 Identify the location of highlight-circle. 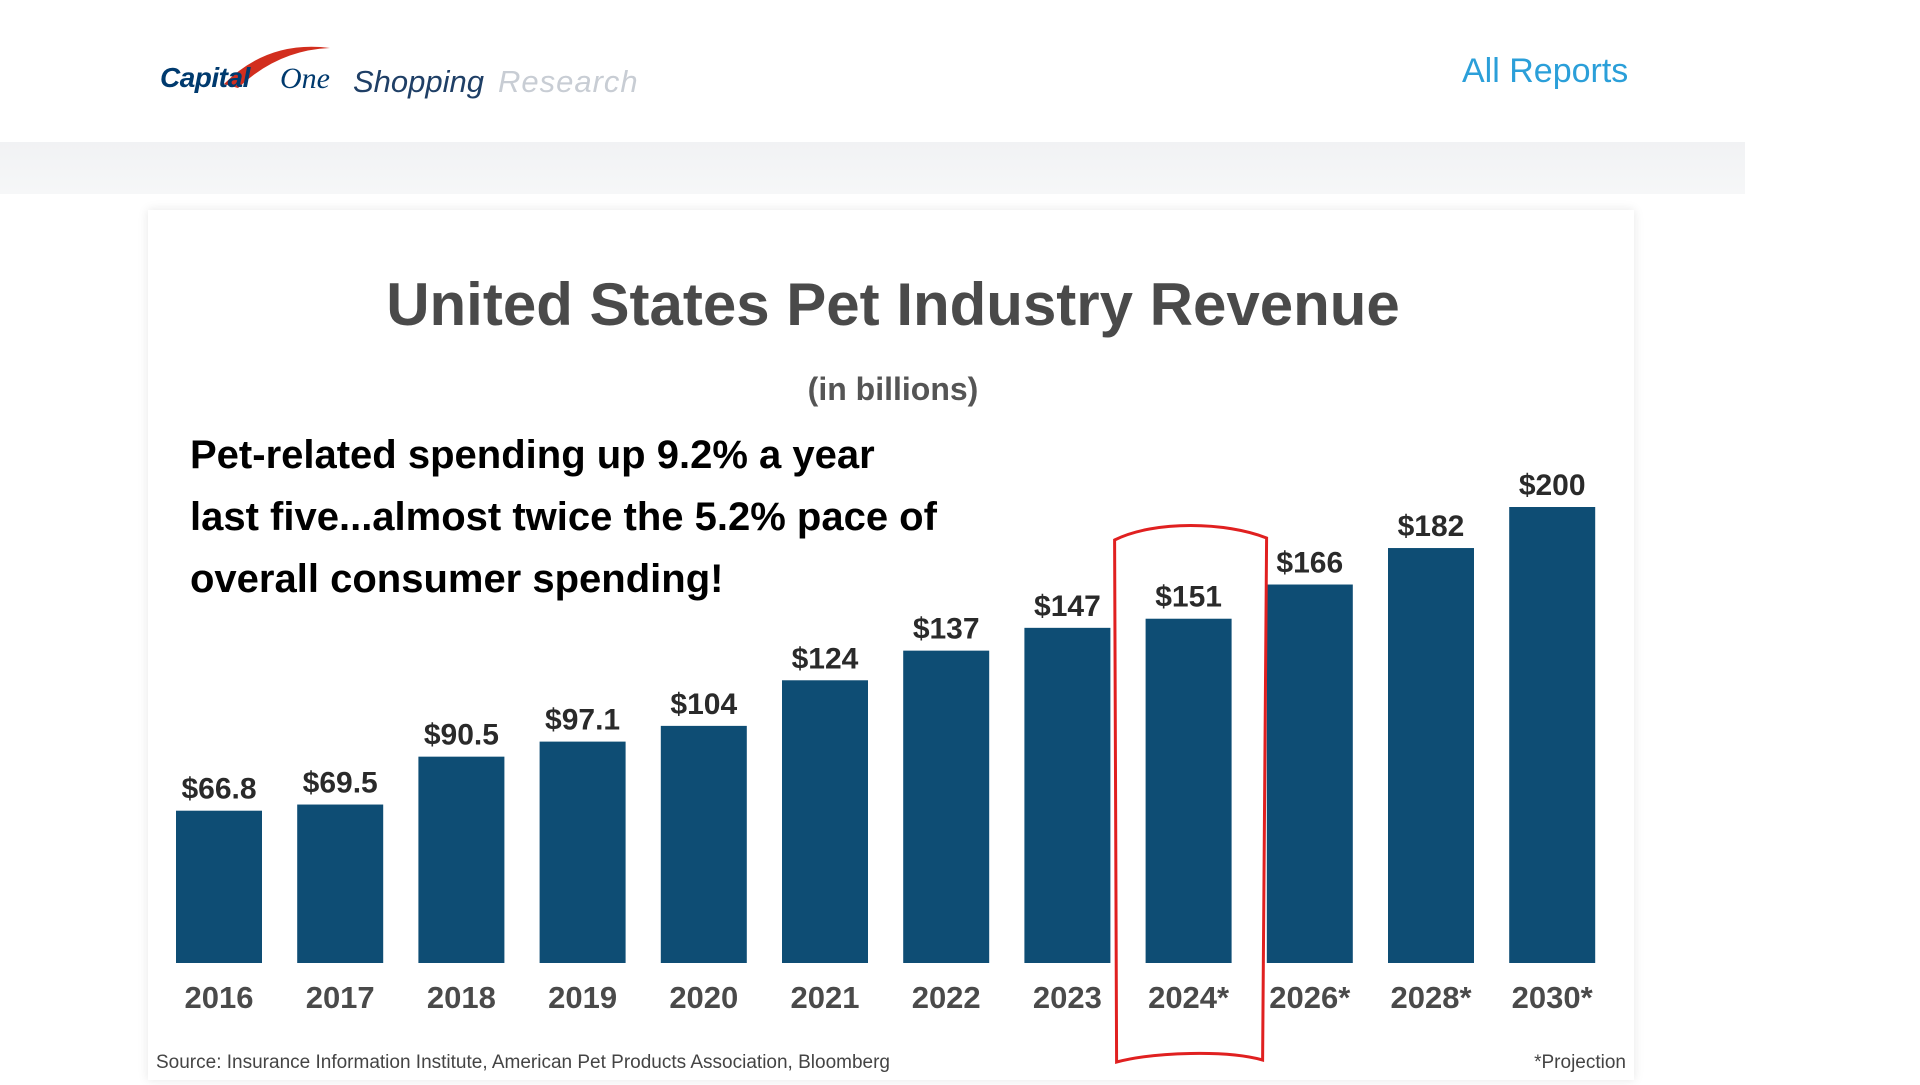
(1191, 794).